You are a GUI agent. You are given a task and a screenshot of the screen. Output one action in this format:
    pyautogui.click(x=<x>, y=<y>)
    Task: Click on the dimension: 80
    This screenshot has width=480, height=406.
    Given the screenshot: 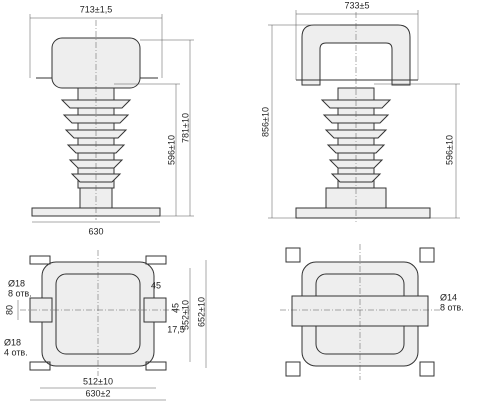 What is the action you would take?
    pyautogui.click(x=9, y=310)
    